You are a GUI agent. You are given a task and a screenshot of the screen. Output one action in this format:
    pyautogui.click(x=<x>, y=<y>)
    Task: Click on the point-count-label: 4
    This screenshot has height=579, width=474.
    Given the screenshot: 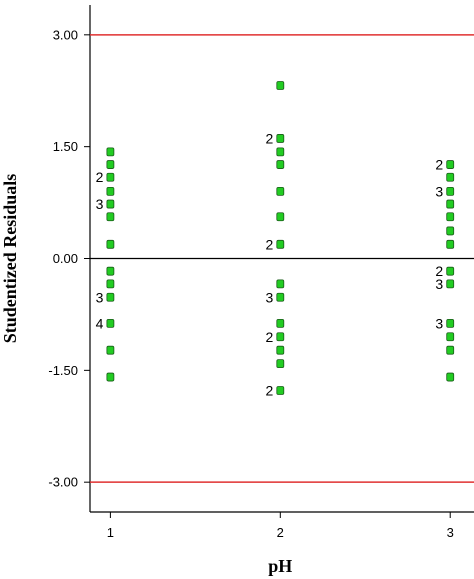 What is the action you would take?
    pyautogui.click(x=100, y=323)
    